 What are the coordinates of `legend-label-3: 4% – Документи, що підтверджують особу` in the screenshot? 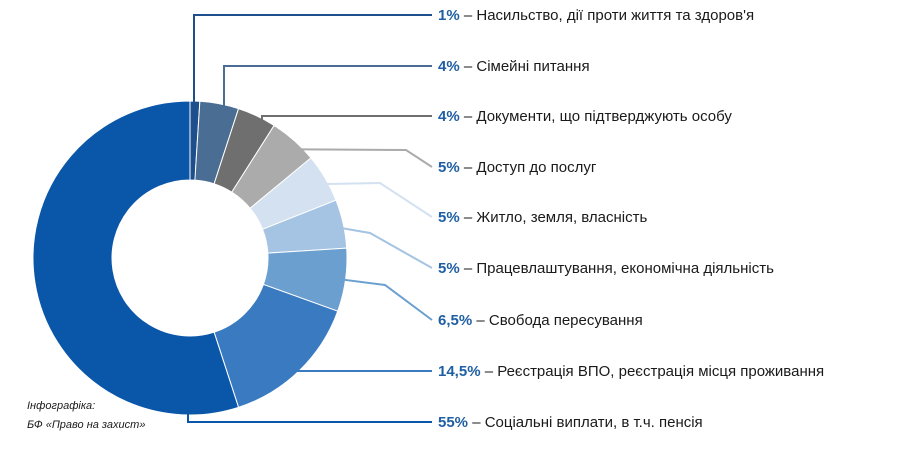 It's located at (585, 116).